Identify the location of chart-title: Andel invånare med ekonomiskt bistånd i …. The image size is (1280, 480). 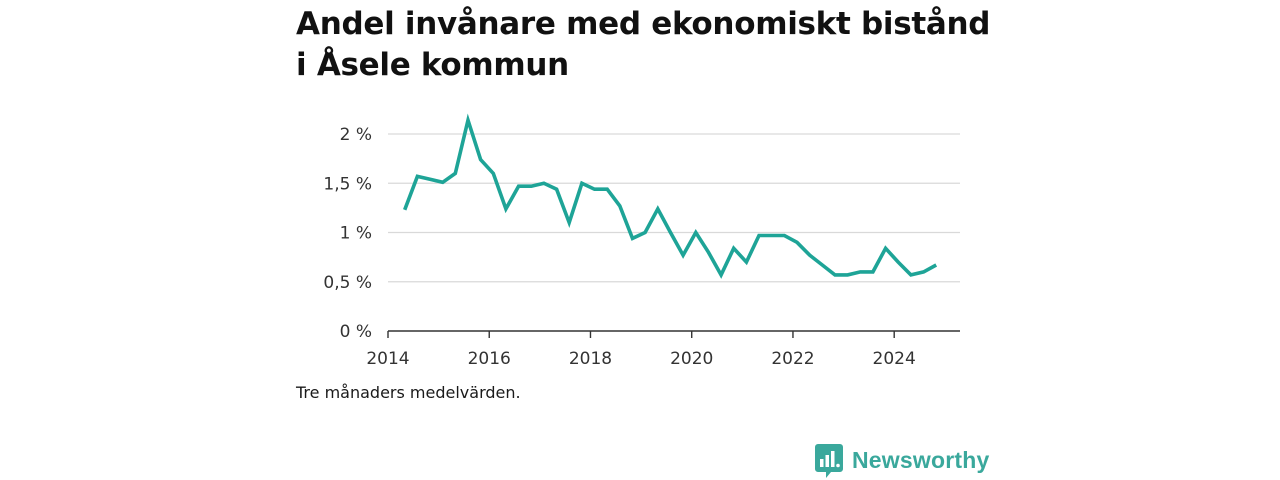
(643, 44).